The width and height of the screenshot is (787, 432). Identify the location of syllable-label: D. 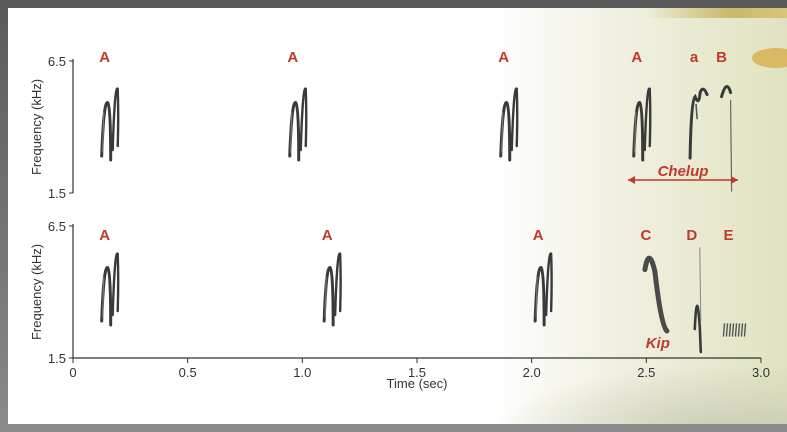
(691, 235).